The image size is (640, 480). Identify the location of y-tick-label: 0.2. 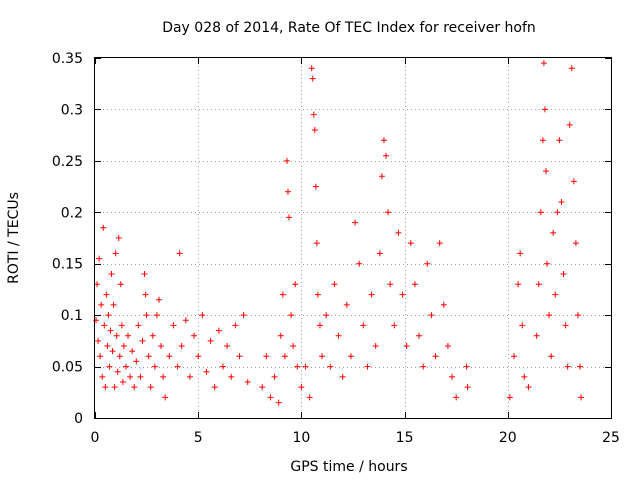
(72, 213).